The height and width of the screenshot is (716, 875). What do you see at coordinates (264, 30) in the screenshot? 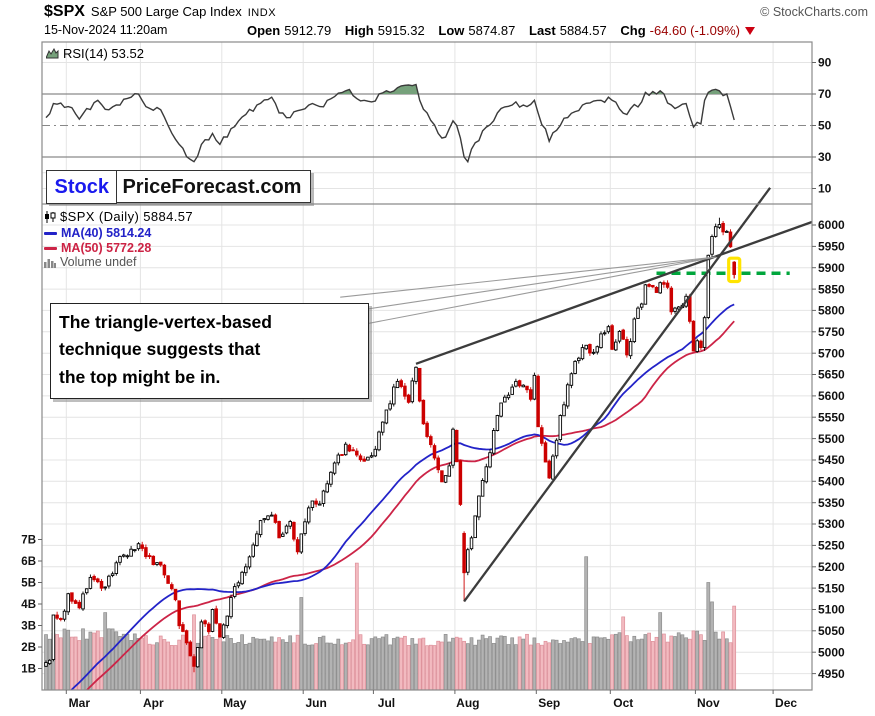
I see `open-label: Open` at bounding box center [264, 30].